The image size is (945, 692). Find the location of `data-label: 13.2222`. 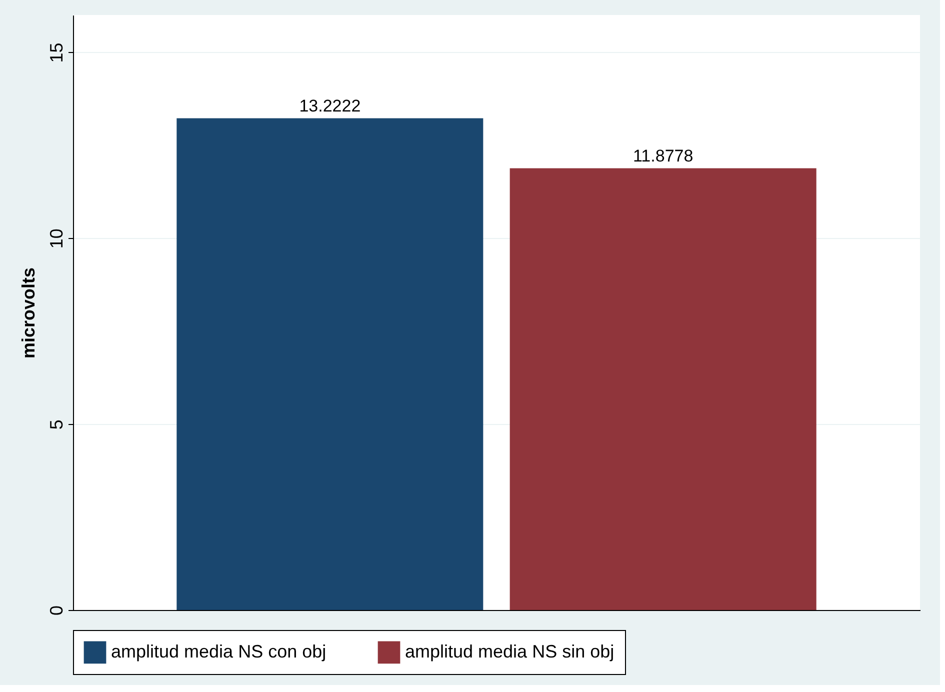

data-label: 13.2222 is located at coordinates (330, 106).